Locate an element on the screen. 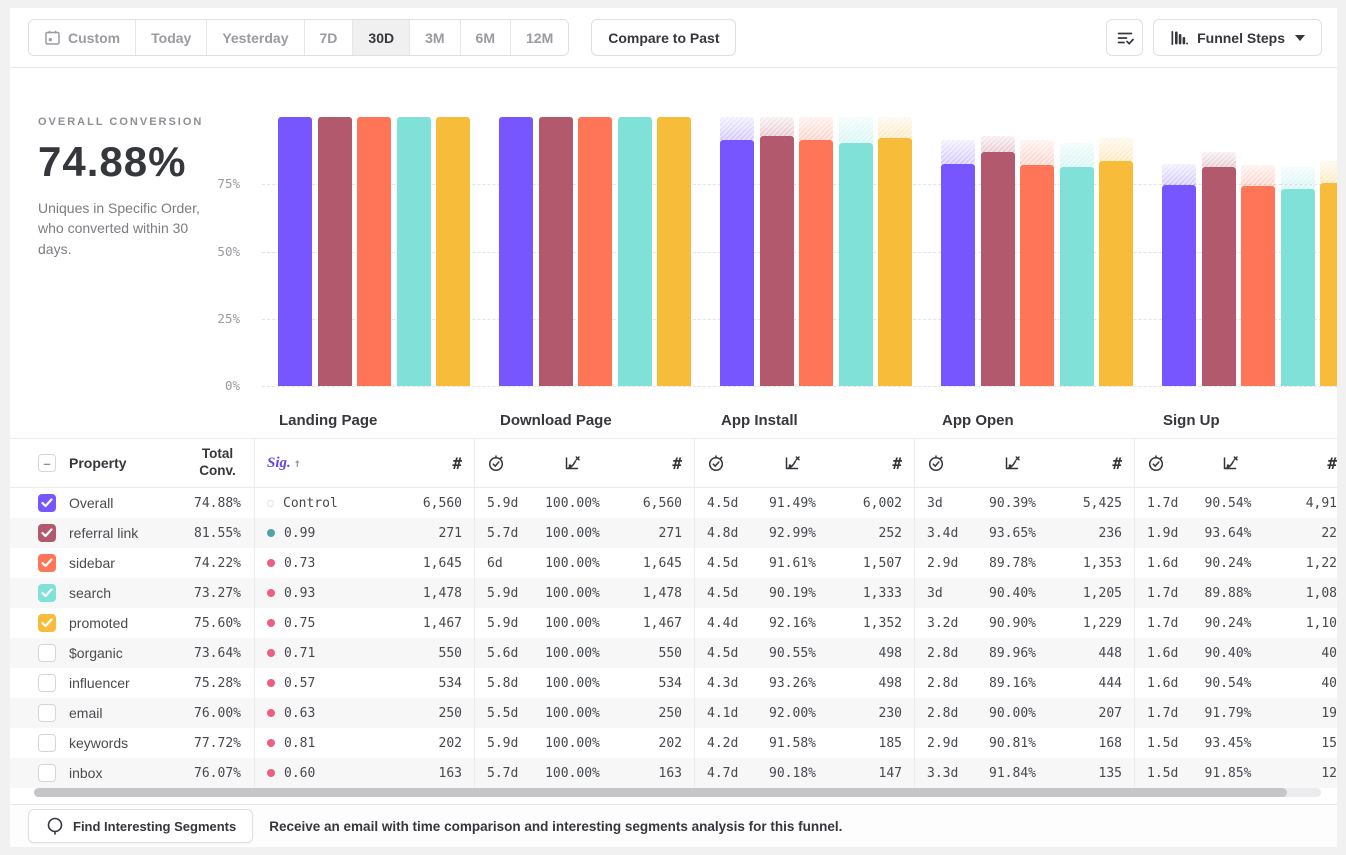  property-checkbox--organic is located at coordinates (47, 653).